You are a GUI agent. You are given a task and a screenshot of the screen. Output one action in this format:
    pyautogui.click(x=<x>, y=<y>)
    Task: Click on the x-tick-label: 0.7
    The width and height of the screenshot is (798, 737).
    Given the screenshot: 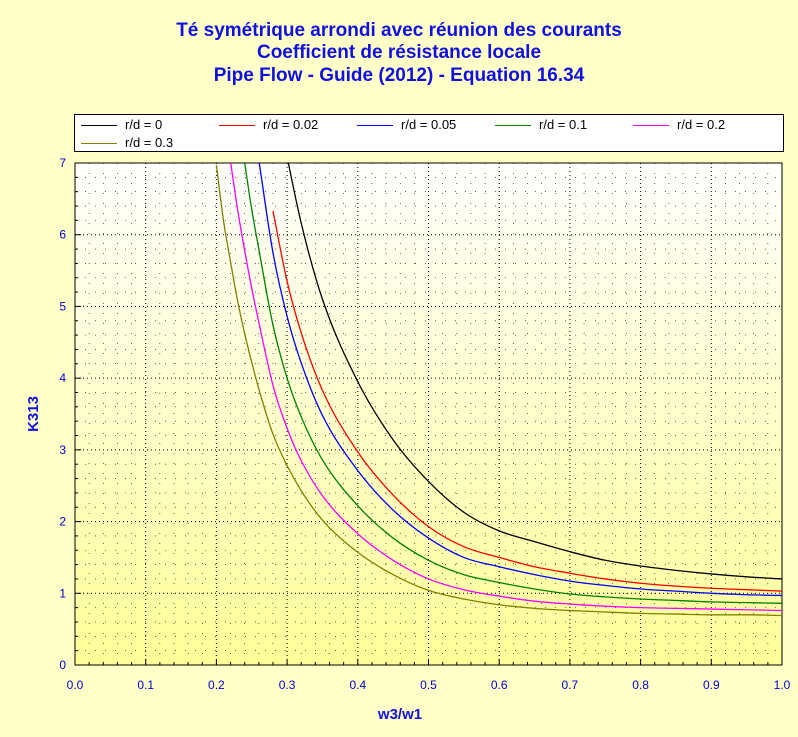 What is the action you would take?
    pyautogui.click(x=570, y=685)
    